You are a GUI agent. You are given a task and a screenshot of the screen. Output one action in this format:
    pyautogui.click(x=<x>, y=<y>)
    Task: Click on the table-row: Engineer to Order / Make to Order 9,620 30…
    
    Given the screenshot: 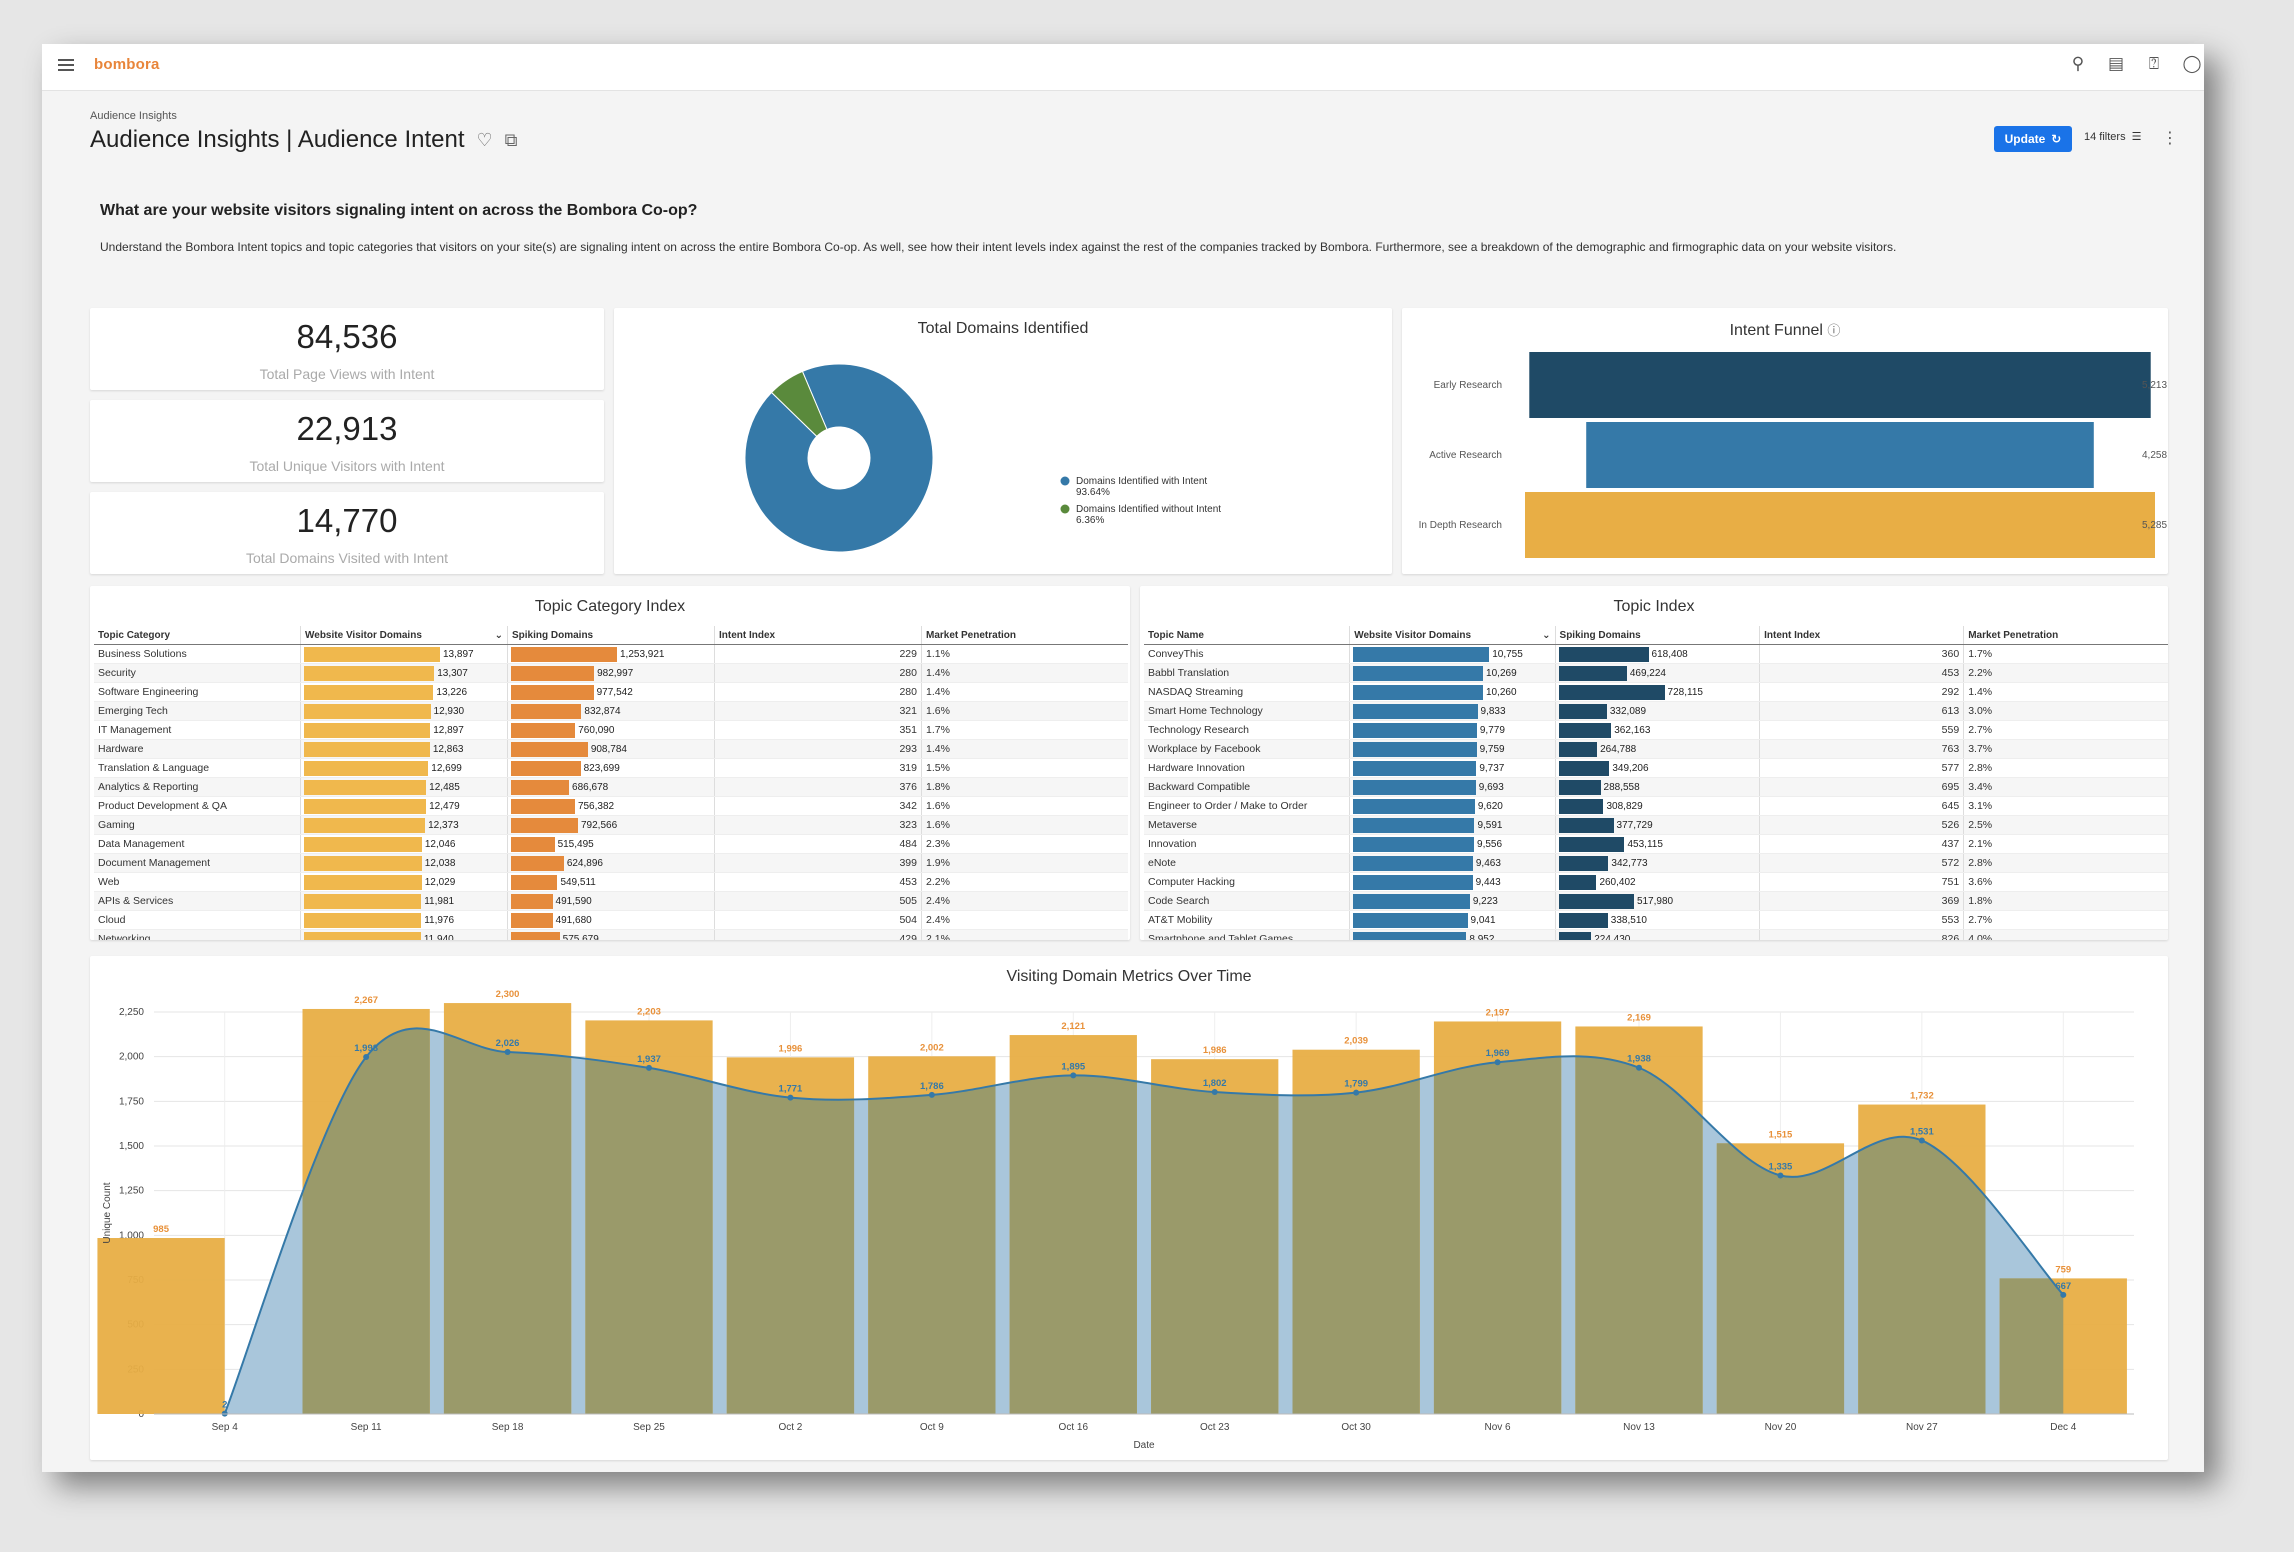 What is the action you would take?
    pyautogui.click(x=1656, y=806)
    